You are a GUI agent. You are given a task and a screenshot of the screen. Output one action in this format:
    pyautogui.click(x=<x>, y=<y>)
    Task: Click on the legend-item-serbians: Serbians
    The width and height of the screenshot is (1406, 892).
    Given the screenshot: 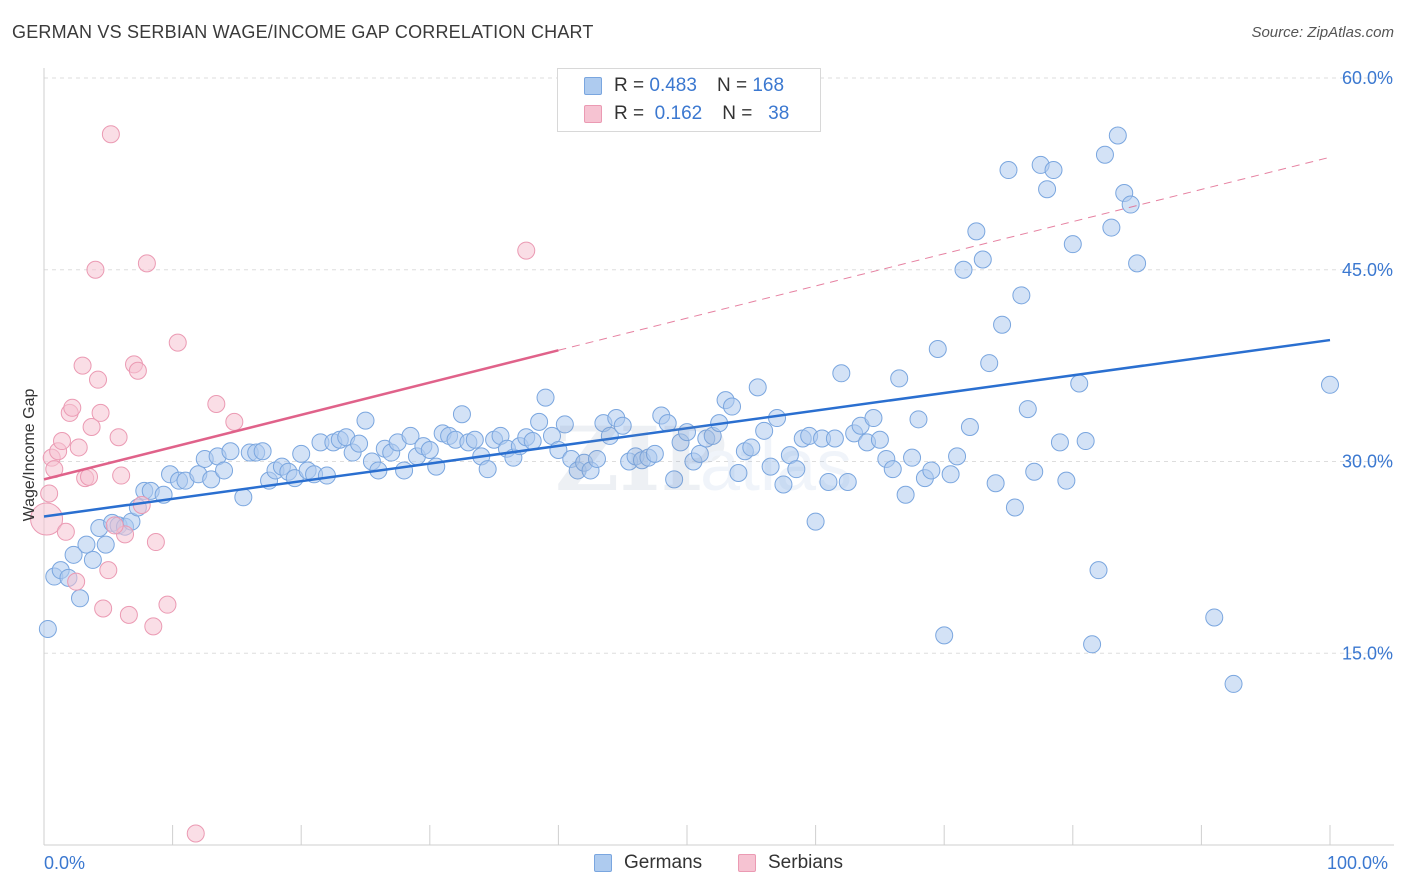 What is the action you would take?
    pyautogui.click(x=790, y=863)
    